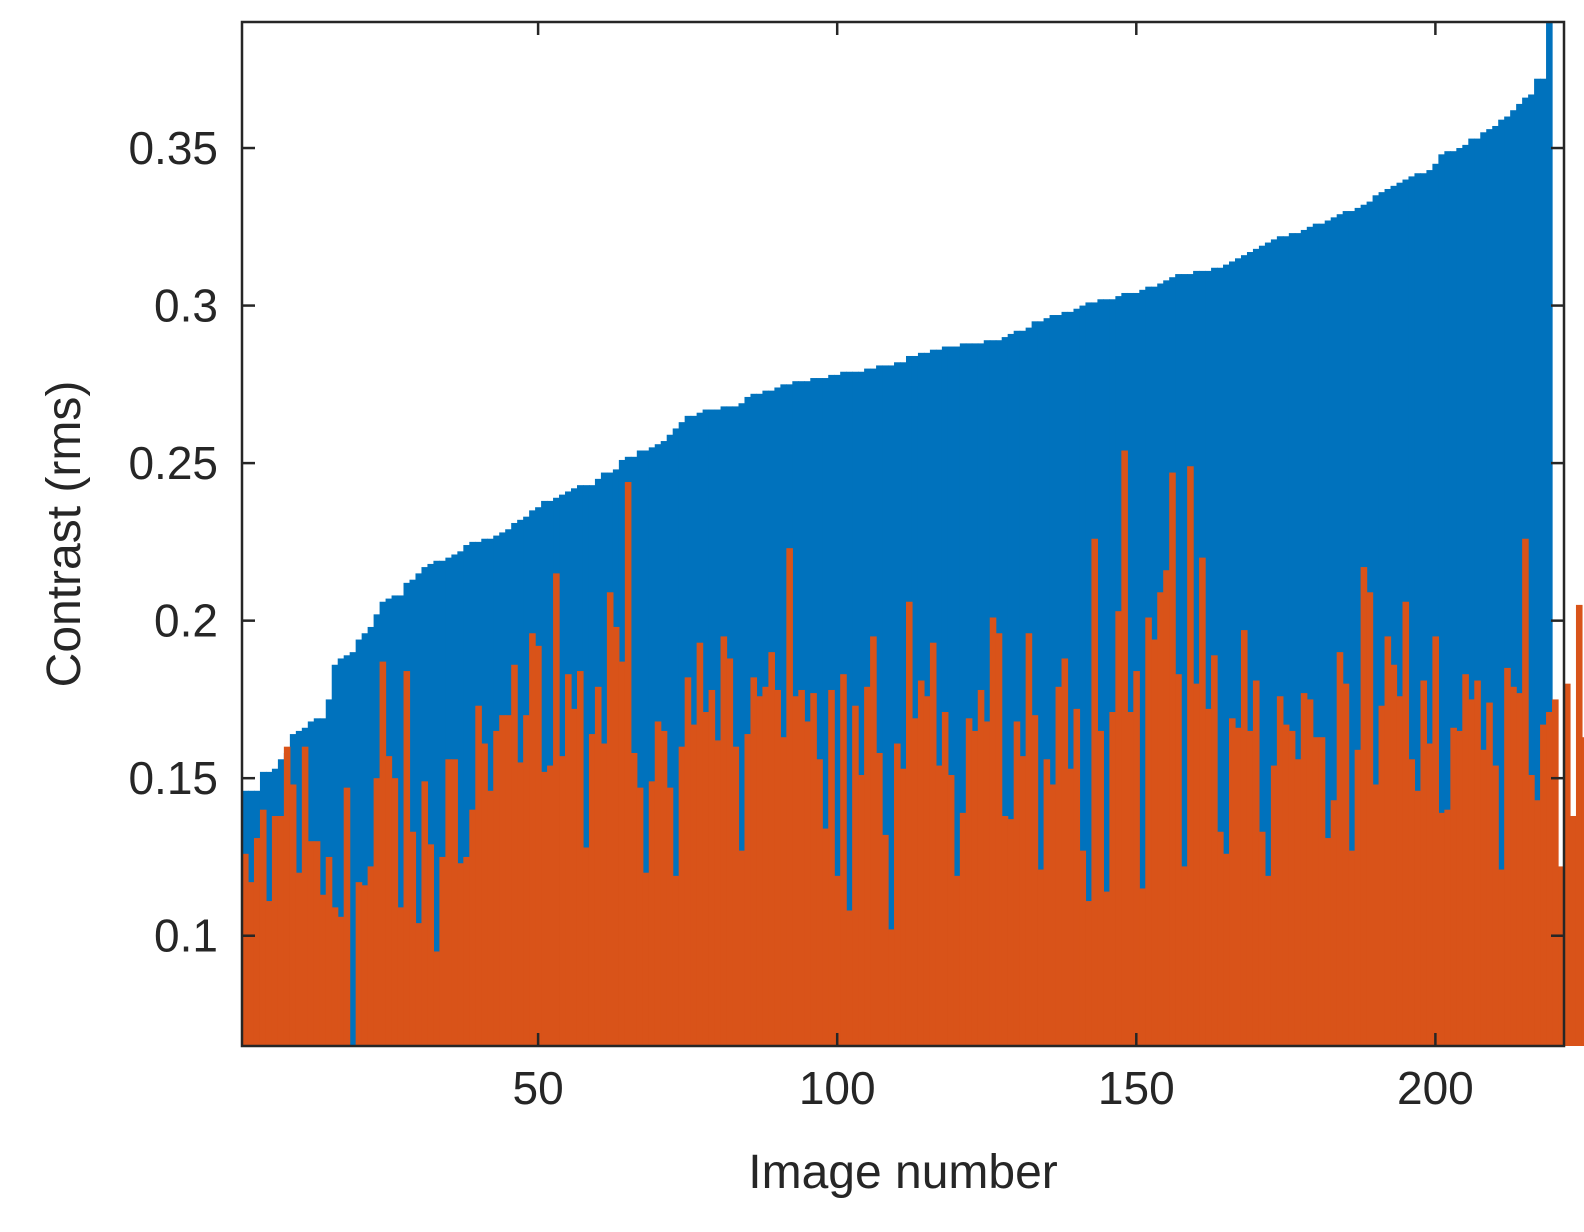 The image size is (1584, 1232). Describe the element at coordinates (903, 1172) in the screenshot. I see `x-axis-label: Image number` at that location.